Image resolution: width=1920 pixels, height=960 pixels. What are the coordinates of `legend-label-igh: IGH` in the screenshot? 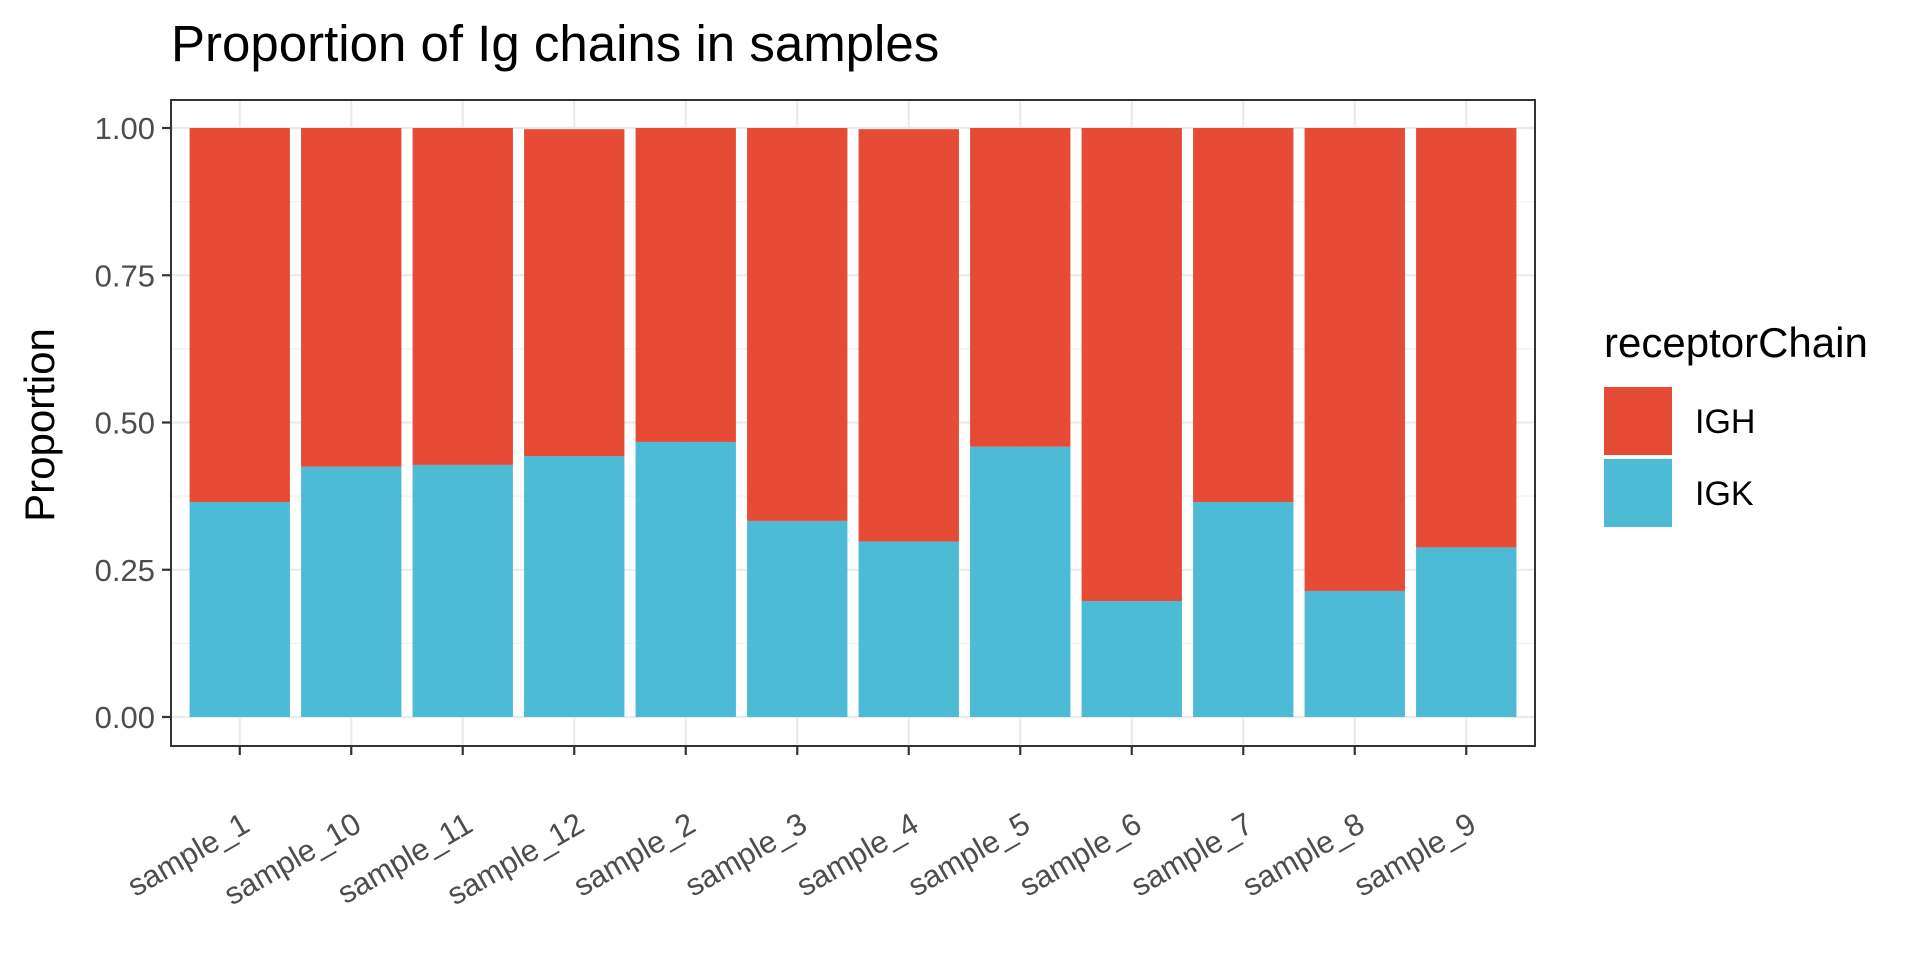 It's located at (1725, 422).